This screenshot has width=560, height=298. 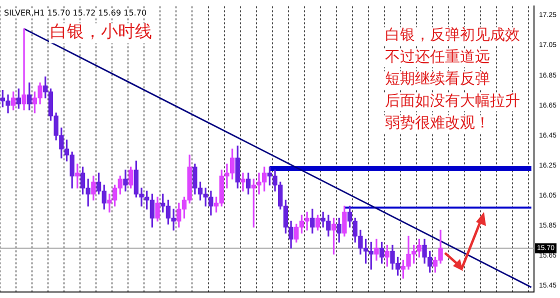 What do you see at coordinates (75, 13) in the screenshot?
I see `annotation: SILVER,H1 15.70 15.72 15.69 15.70` at bounding box center [75, 13].